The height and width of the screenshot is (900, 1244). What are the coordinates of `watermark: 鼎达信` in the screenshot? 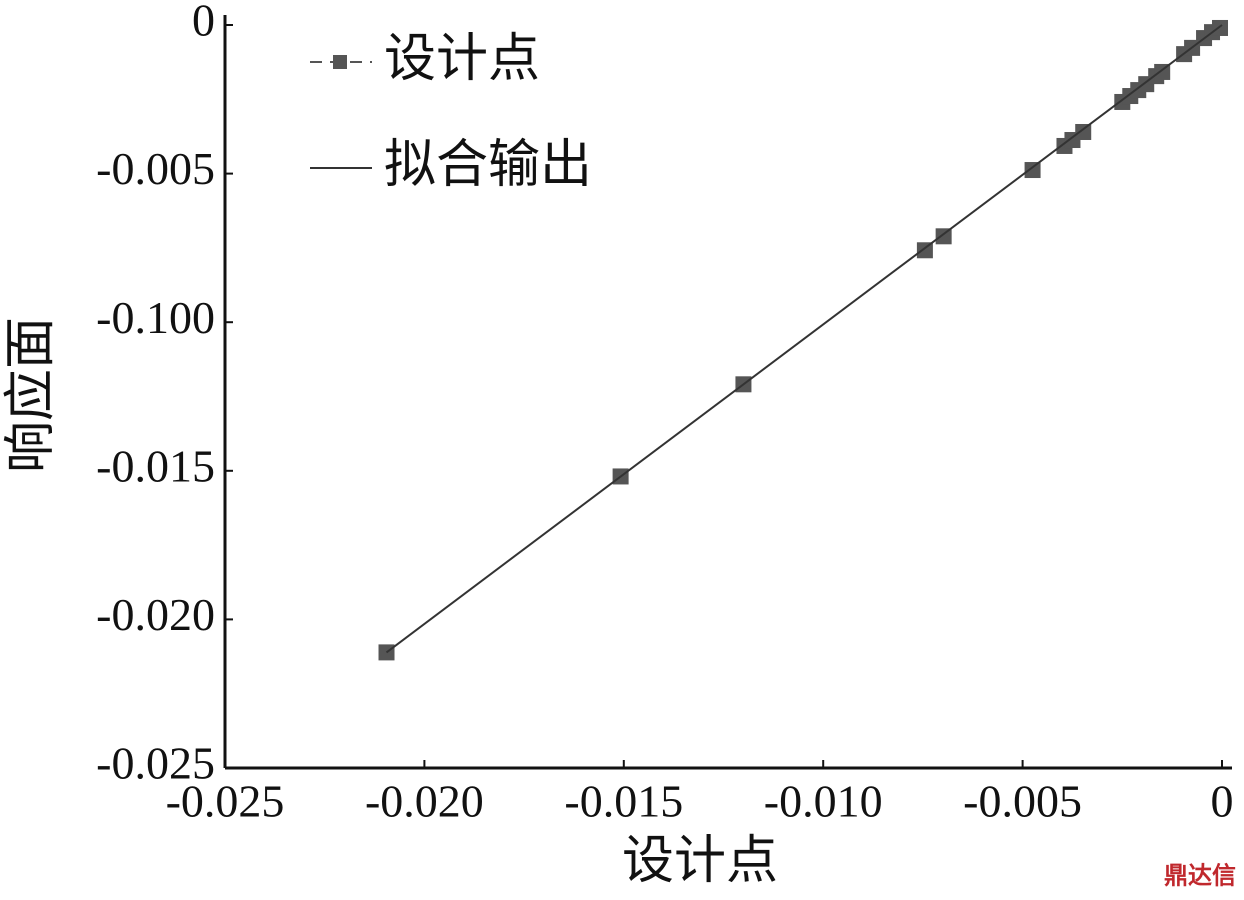 It's located at (1200, 876).